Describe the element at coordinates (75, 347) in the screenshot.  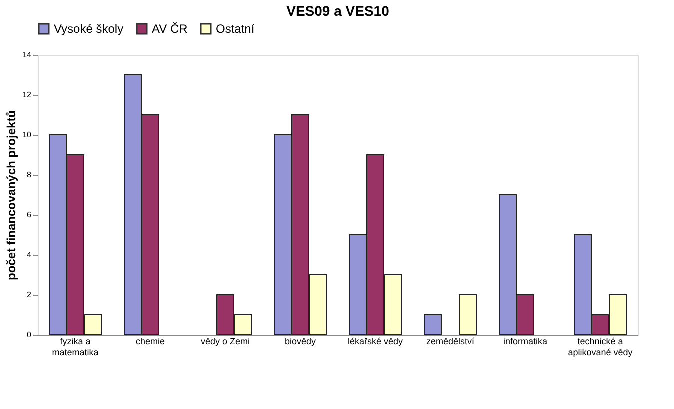
I see `x-tick-label: fyzika a matematika` at that location.